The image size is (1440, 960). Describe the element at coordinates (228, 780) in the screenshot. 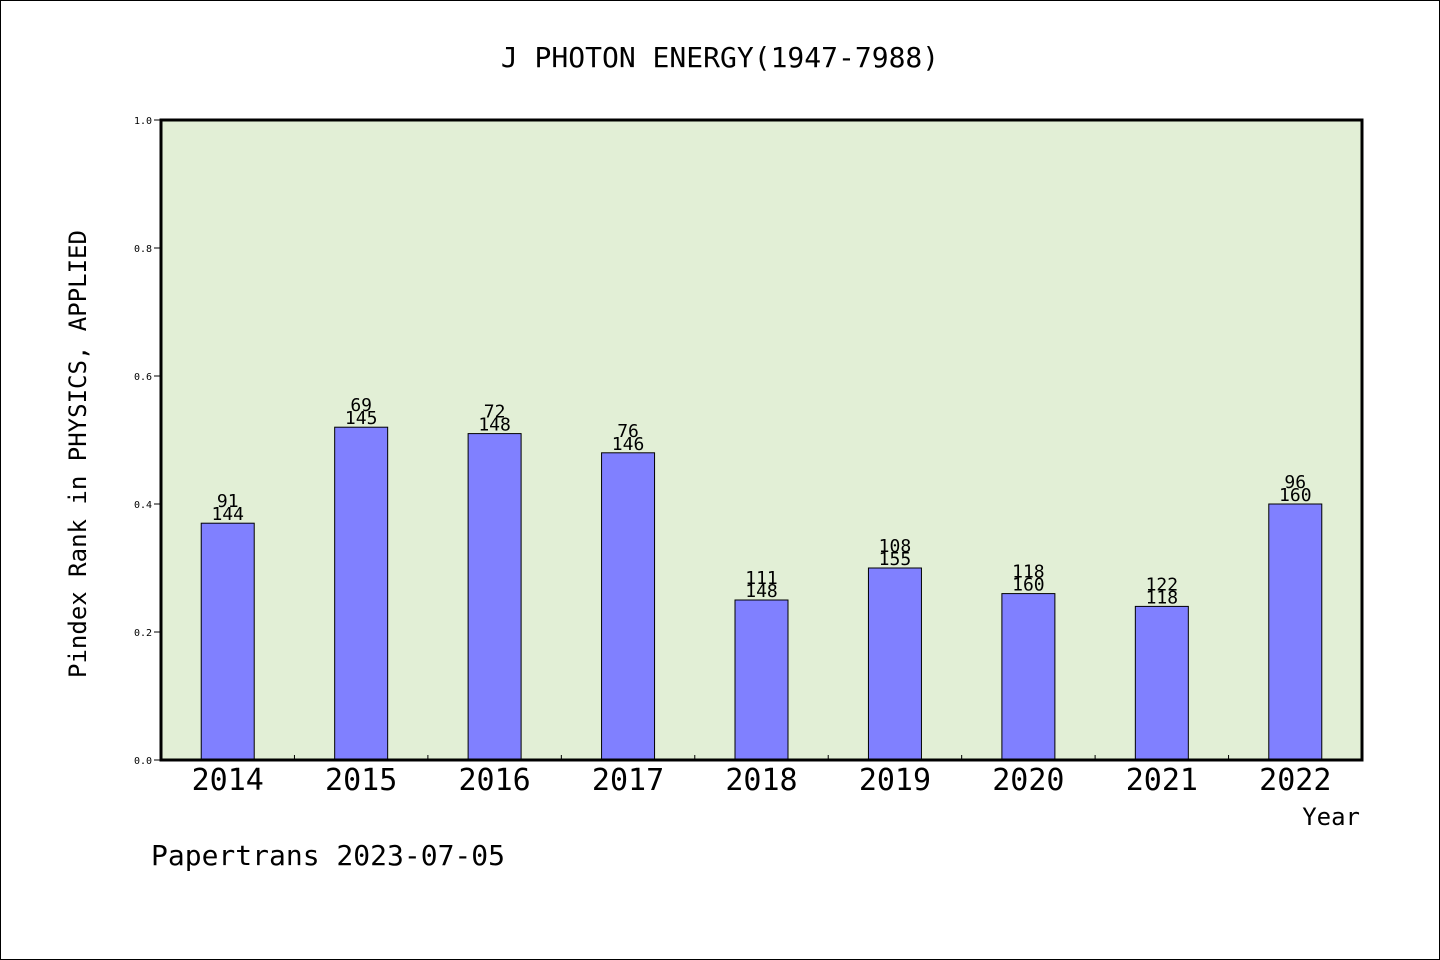

I see `x-tick-label-2014: 2014` at that location.